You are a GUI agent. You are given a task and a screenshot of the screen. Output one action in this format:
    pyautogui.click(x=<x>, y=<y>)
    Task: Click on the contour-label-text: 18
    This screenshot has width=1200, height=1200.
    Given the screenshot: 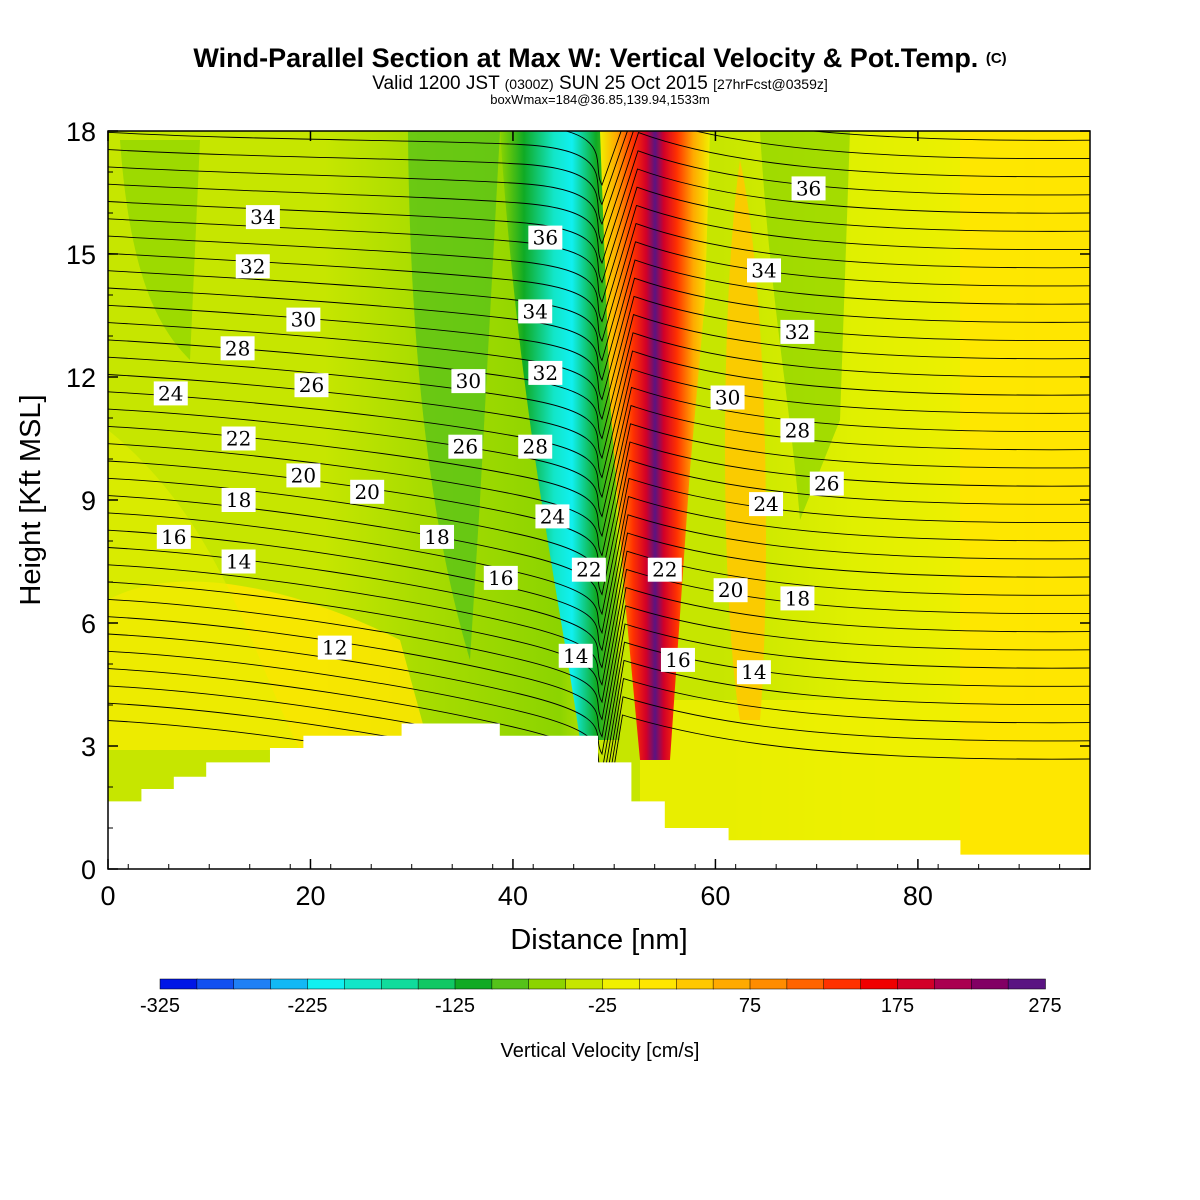 What is the action you would take?
    pyautogui.click(x=436, y=537)
    